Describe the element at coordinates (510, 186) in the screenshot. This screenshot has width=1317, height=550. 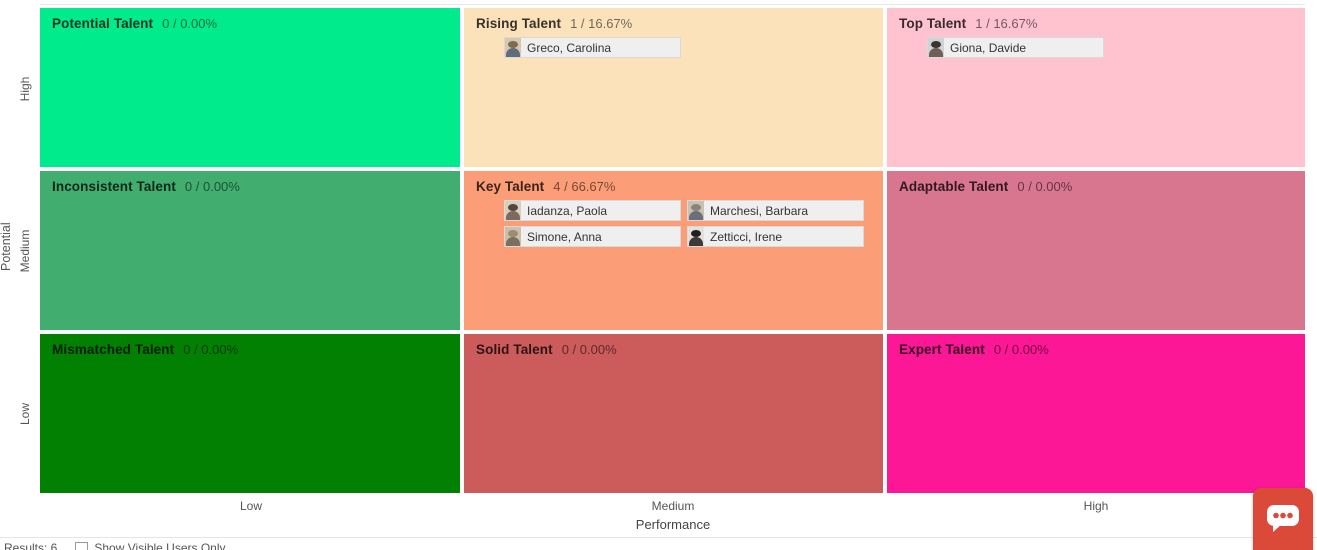
I see `cell-title: Key Talent` at that location.